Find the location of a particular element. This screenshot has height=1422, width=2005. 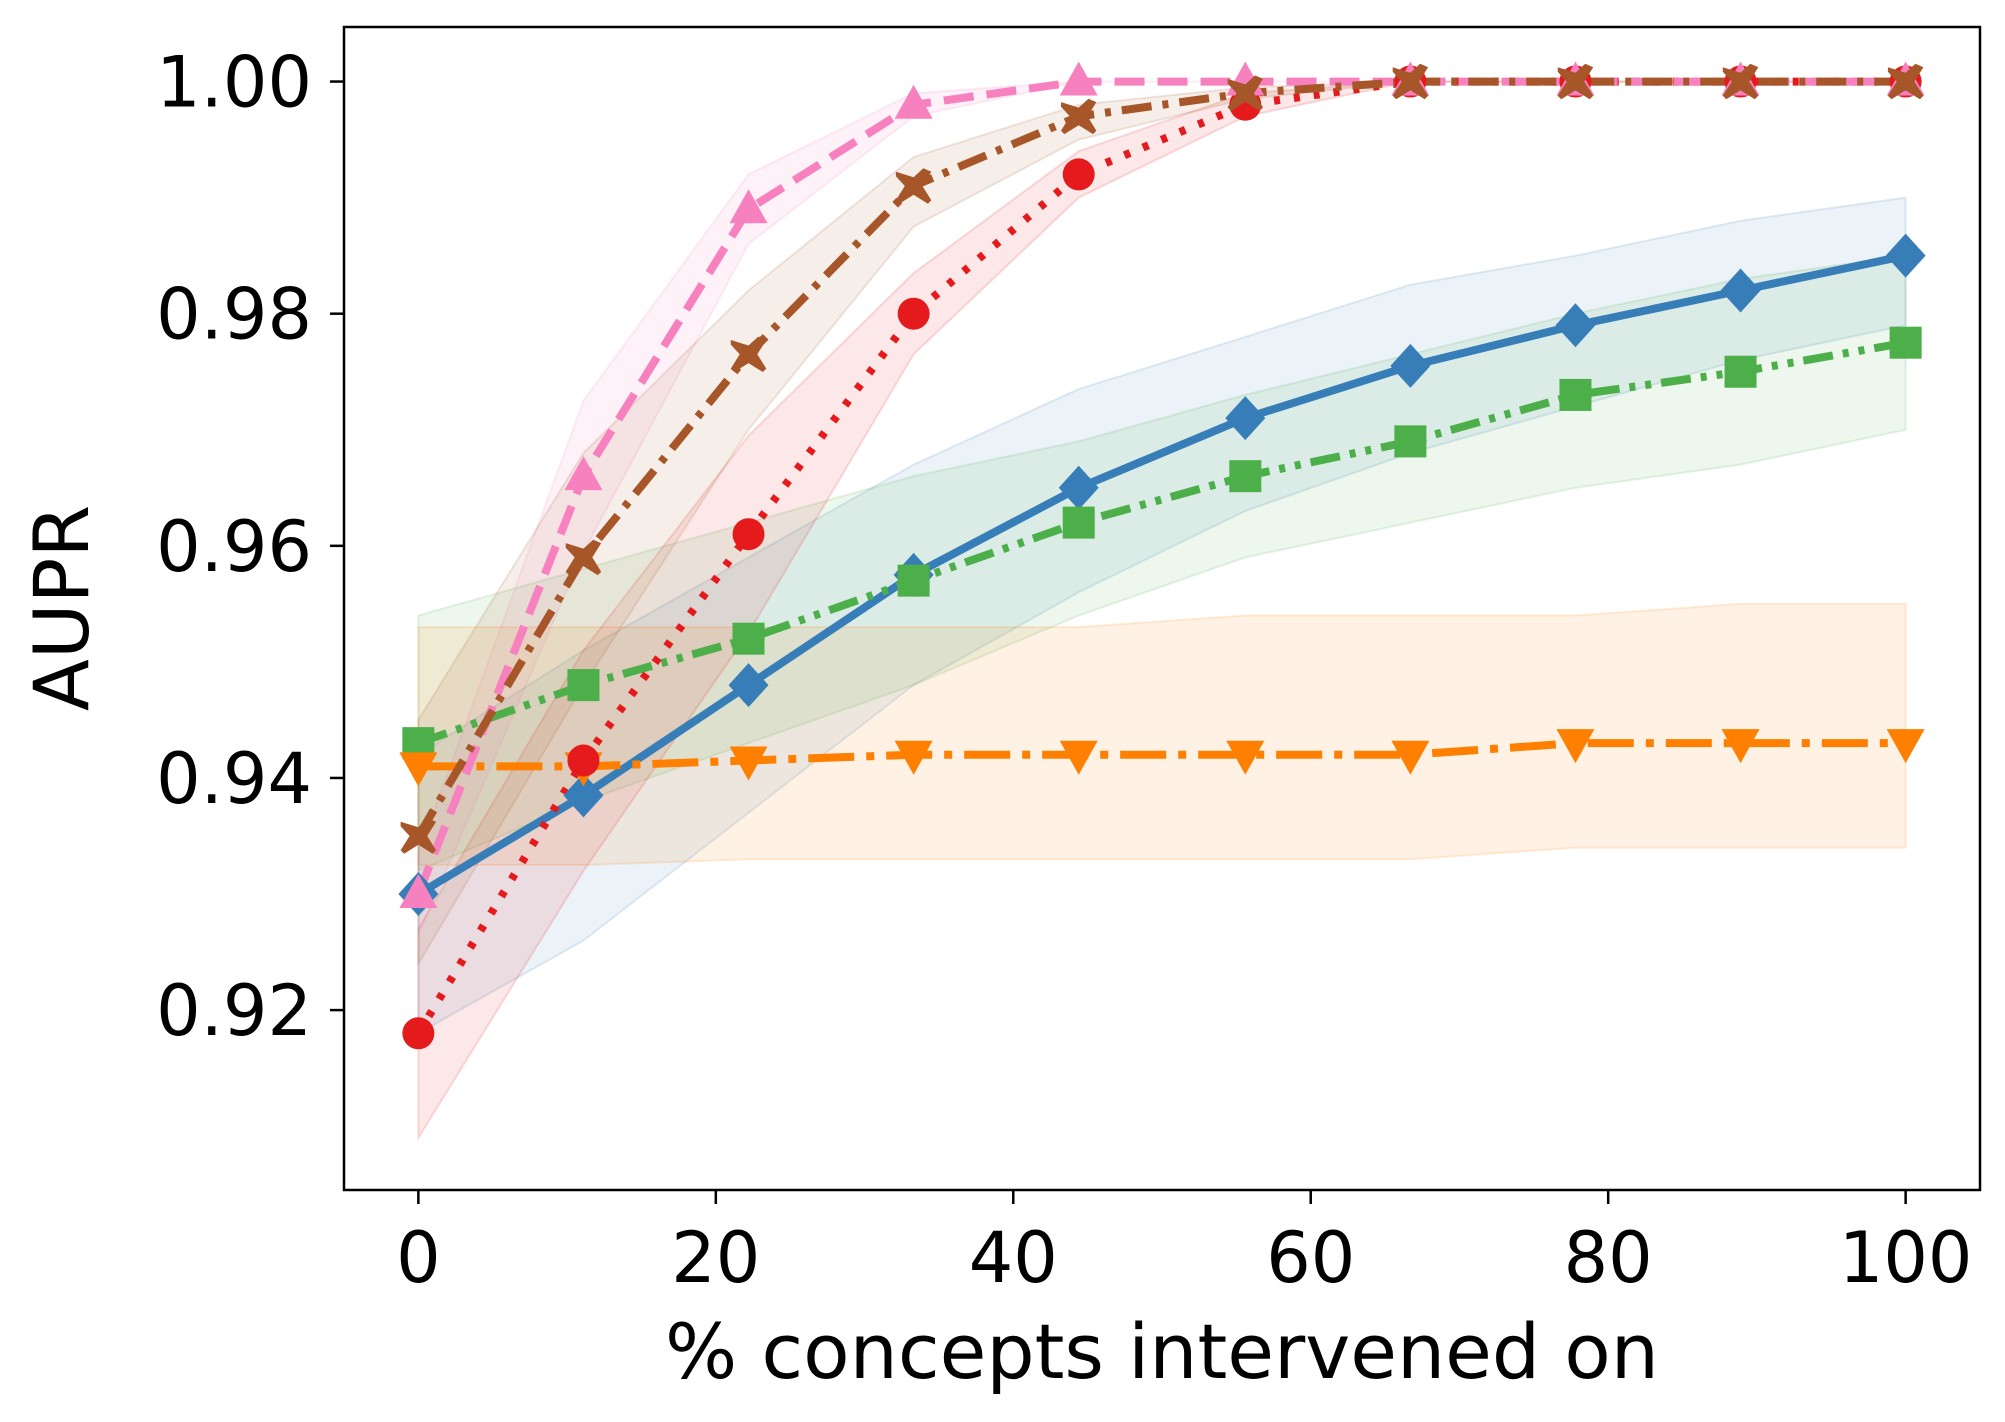

orange-triangle-down-dashdot-line is located at coordinates (1162, 755).